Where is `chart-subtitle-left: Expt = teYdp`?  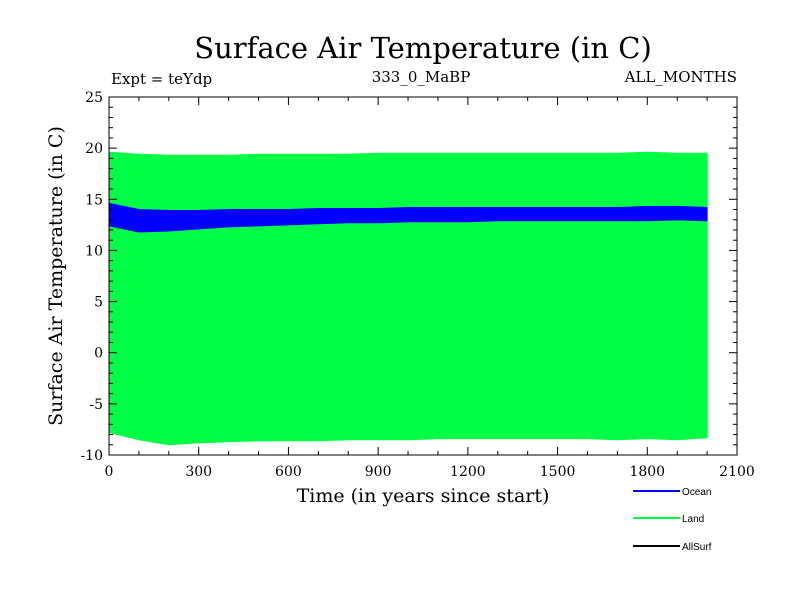
chart-subtitle-left: Expt = teYdp is located at coordinates (161, 79).